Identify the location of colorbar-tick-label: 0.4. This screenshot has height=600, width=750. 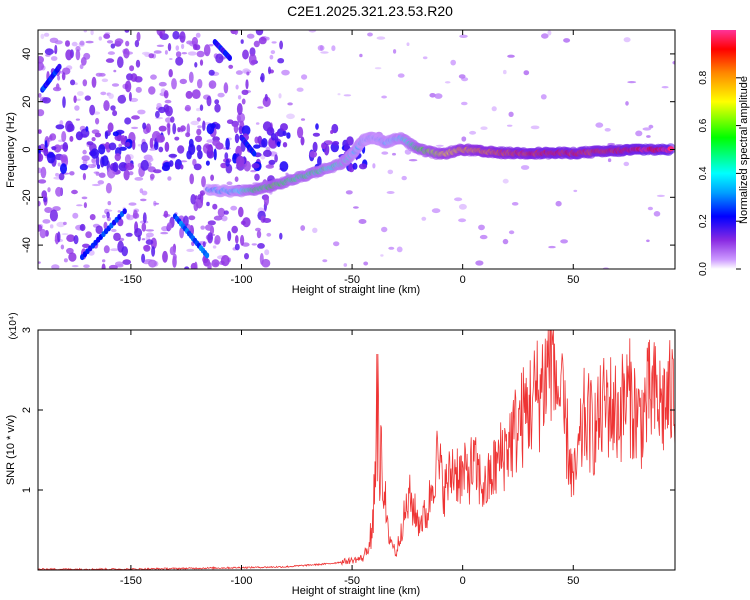
(703, 173).